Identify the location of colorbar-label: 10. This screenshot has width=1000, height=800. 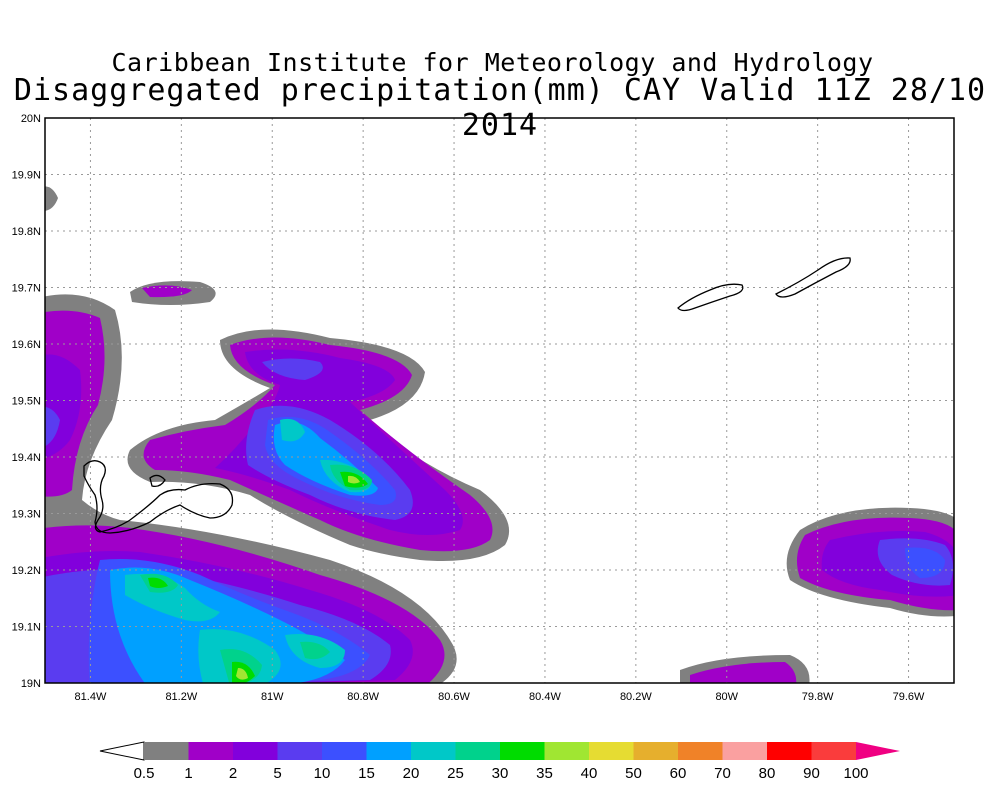
(322, 773).